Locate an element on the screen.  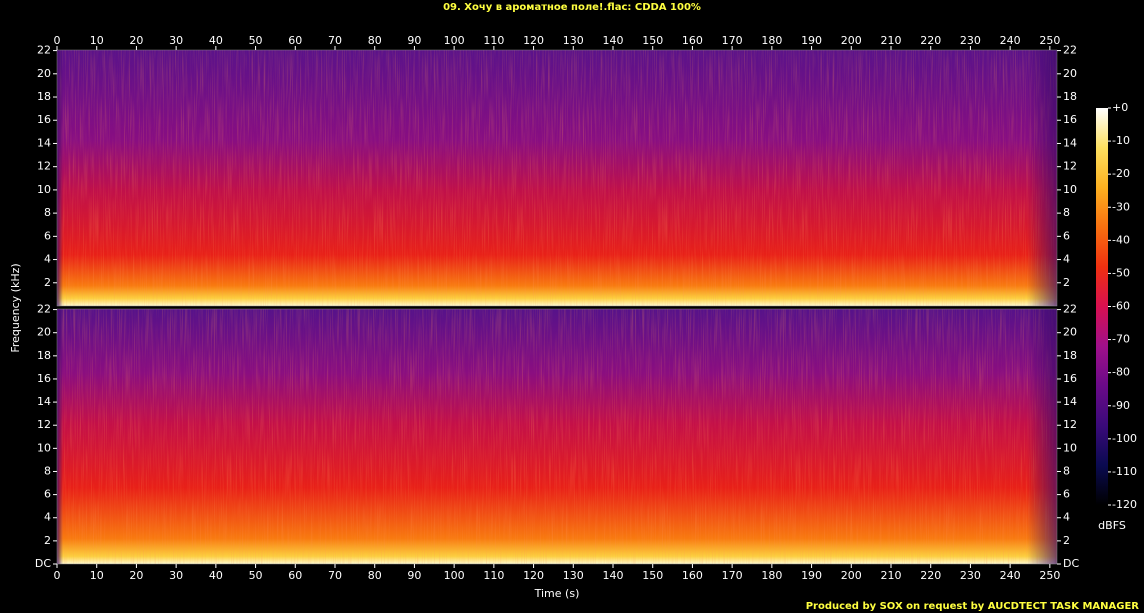
y-tick-label-right: 12 is located at coordinates (1070, 166).